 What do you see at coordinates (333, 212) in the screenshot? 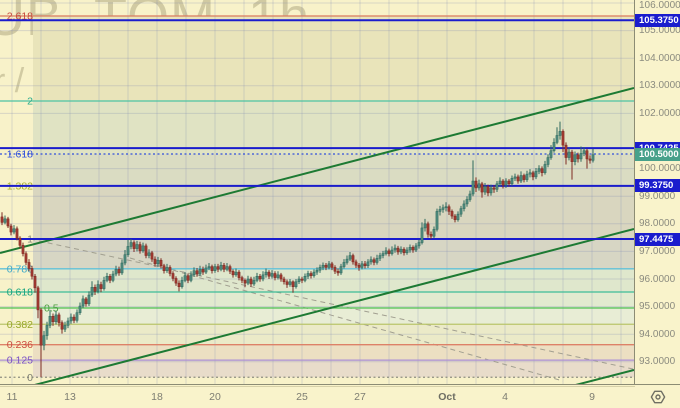
I see `fib-band` at bounding box center [333, 212].